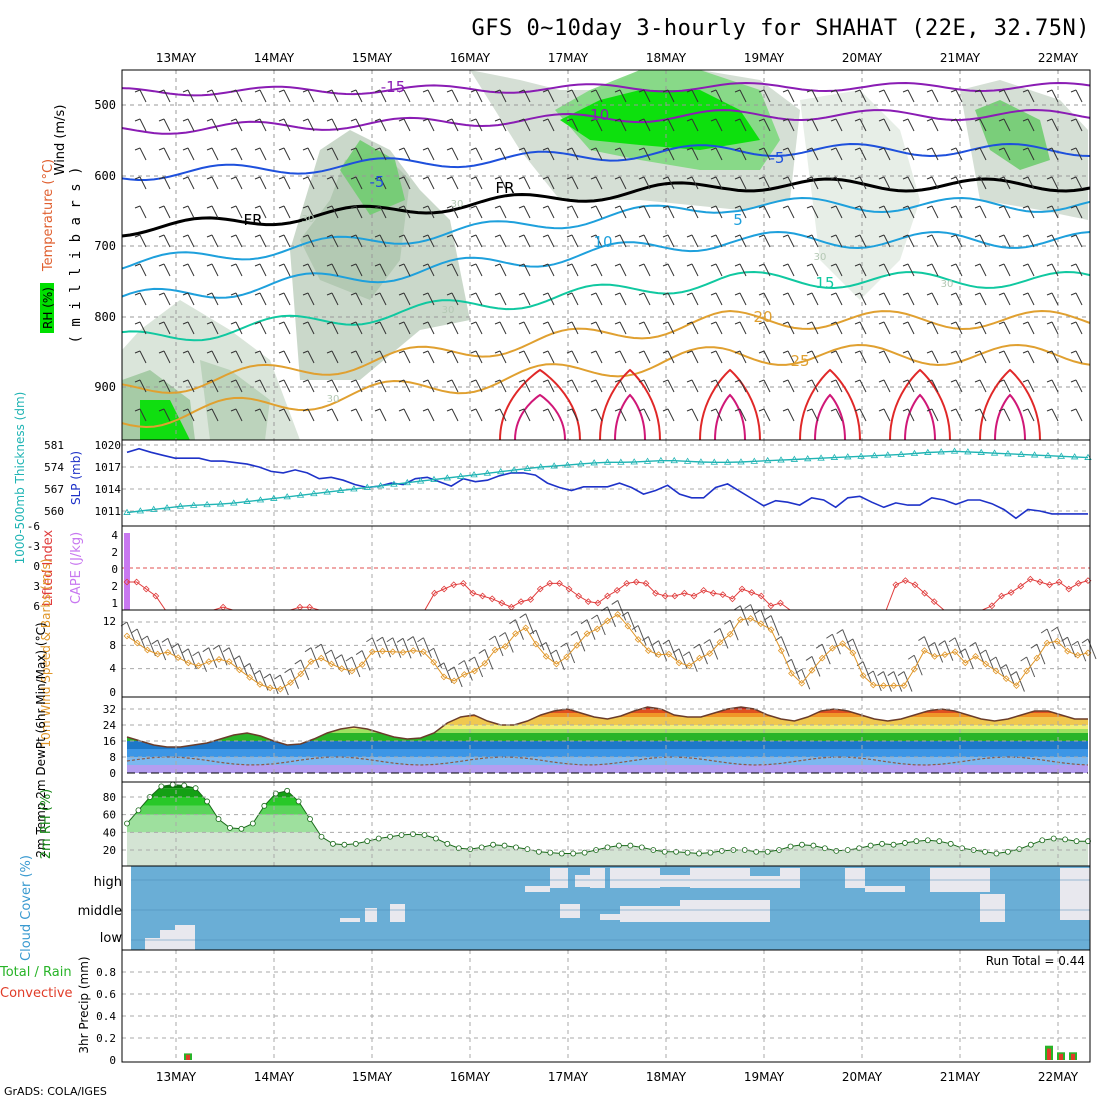 This screenshot has height=1100, width=1100. I want to click on wind10-barb-flag, so click(737, 608).